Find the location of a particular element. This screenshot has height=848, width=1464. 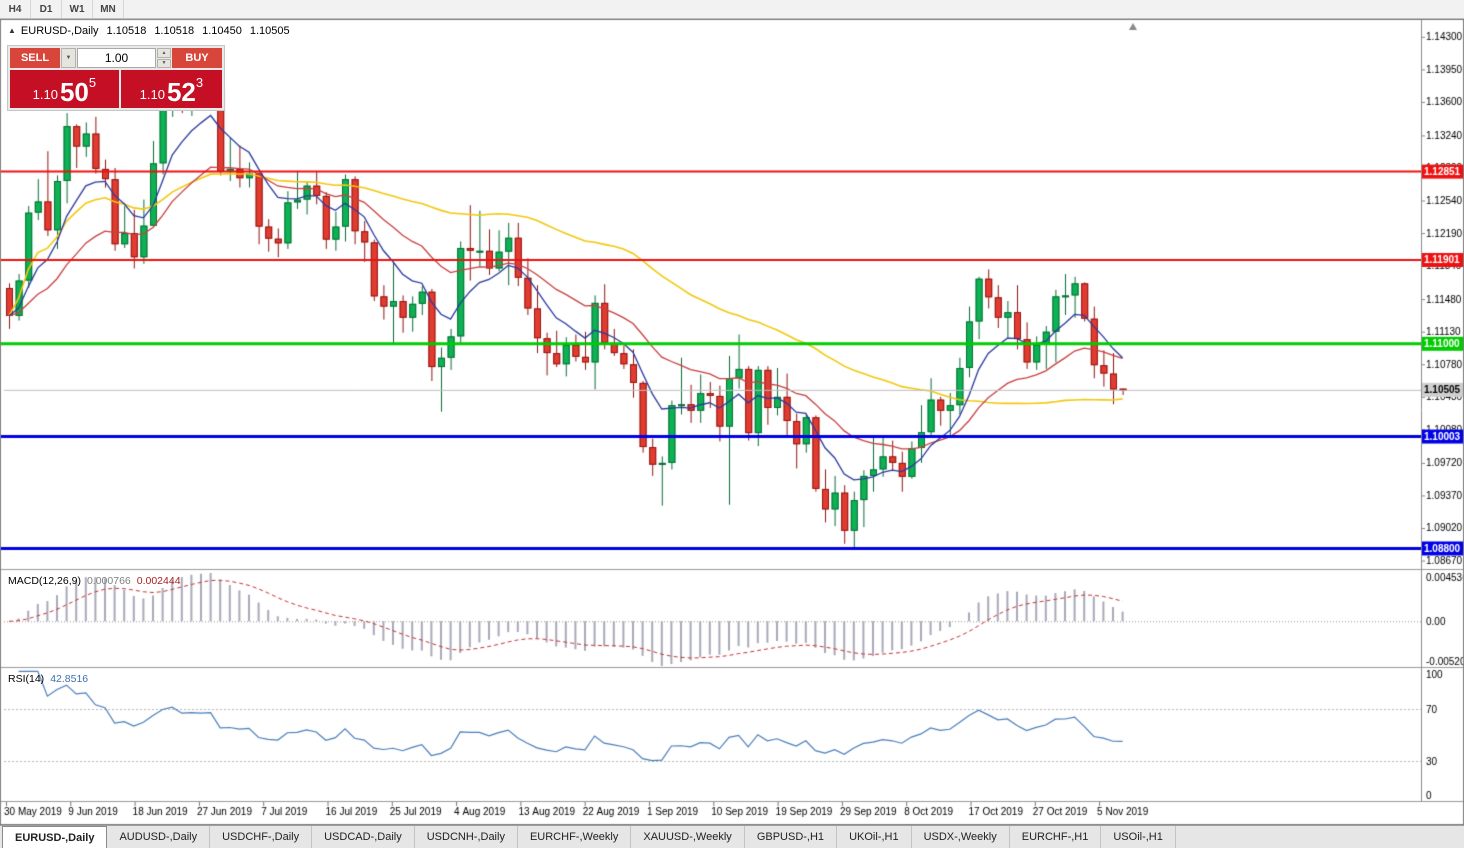

chevron-down-icon: ▼ is located at coordinates (68, 58).